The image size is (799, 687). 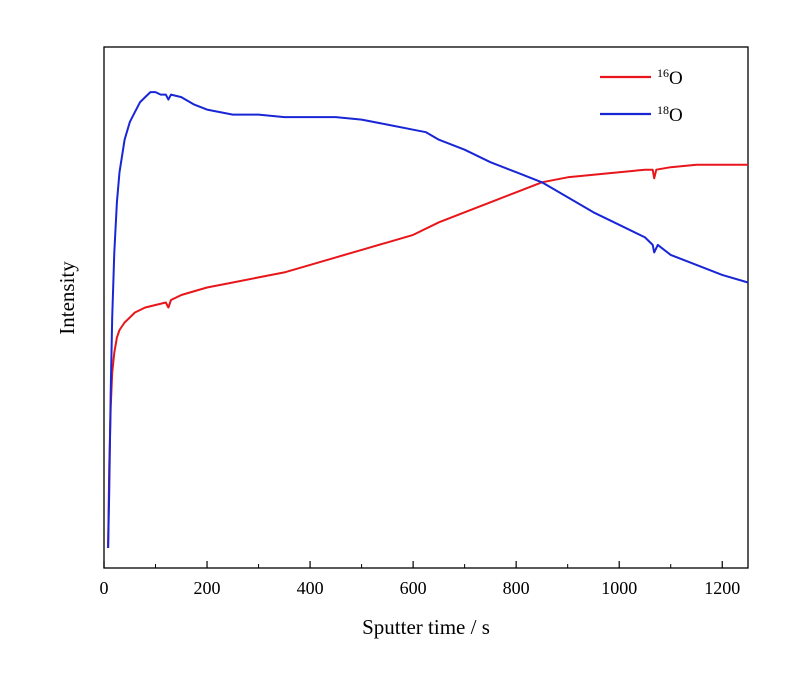 I want to click on x-tick-label: 1000, so click(x=619, y=588).